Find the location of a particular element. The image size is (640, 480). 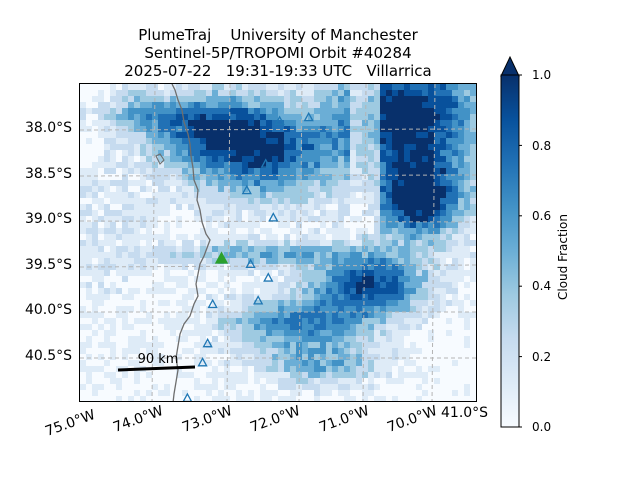

colorbar is located at coordinates (511, 242).